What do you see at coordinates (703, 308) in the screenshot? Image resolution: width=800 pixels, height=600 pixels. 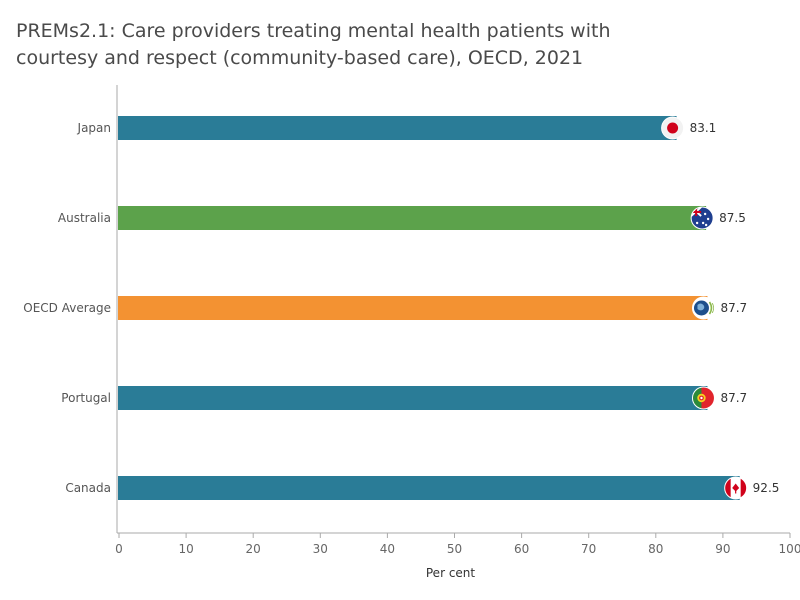 I see `oecd-logo-icon` at bounding box center [703, 308].